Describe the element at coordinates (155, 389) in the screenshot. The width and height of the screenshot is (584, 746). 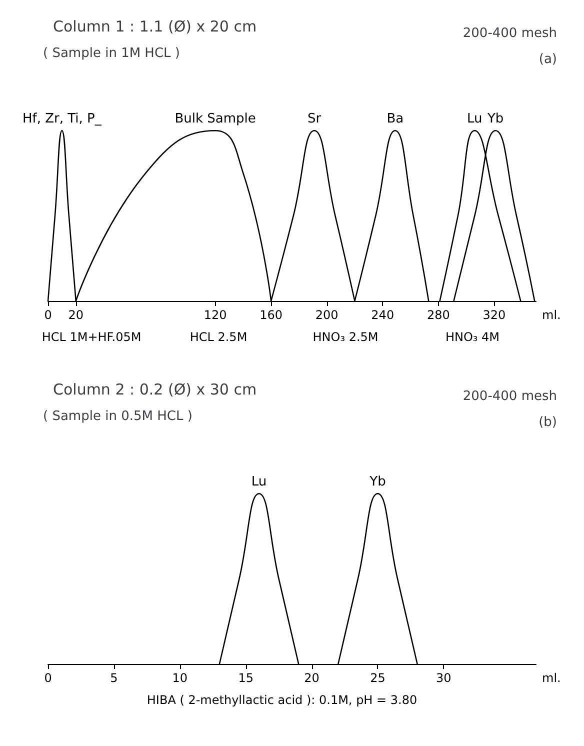
I see `chart-title: Column 2 : 0.2 (Ø) x 30 cm` at that location.